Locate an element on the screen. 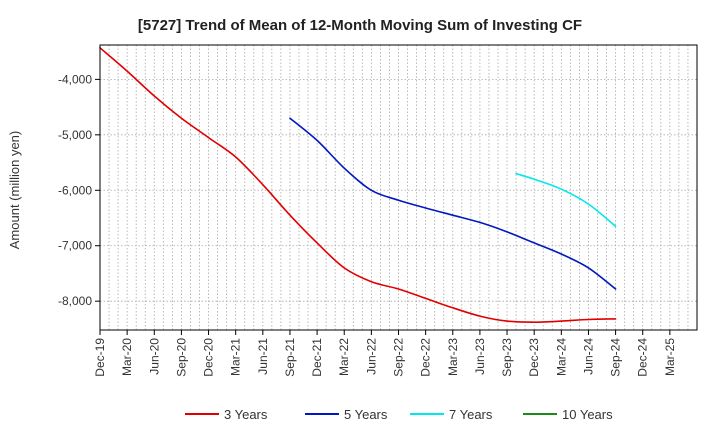 This screenshot has width=720, height=440. x-tick-label: Dec-20 is located at coordinates (209, 357).